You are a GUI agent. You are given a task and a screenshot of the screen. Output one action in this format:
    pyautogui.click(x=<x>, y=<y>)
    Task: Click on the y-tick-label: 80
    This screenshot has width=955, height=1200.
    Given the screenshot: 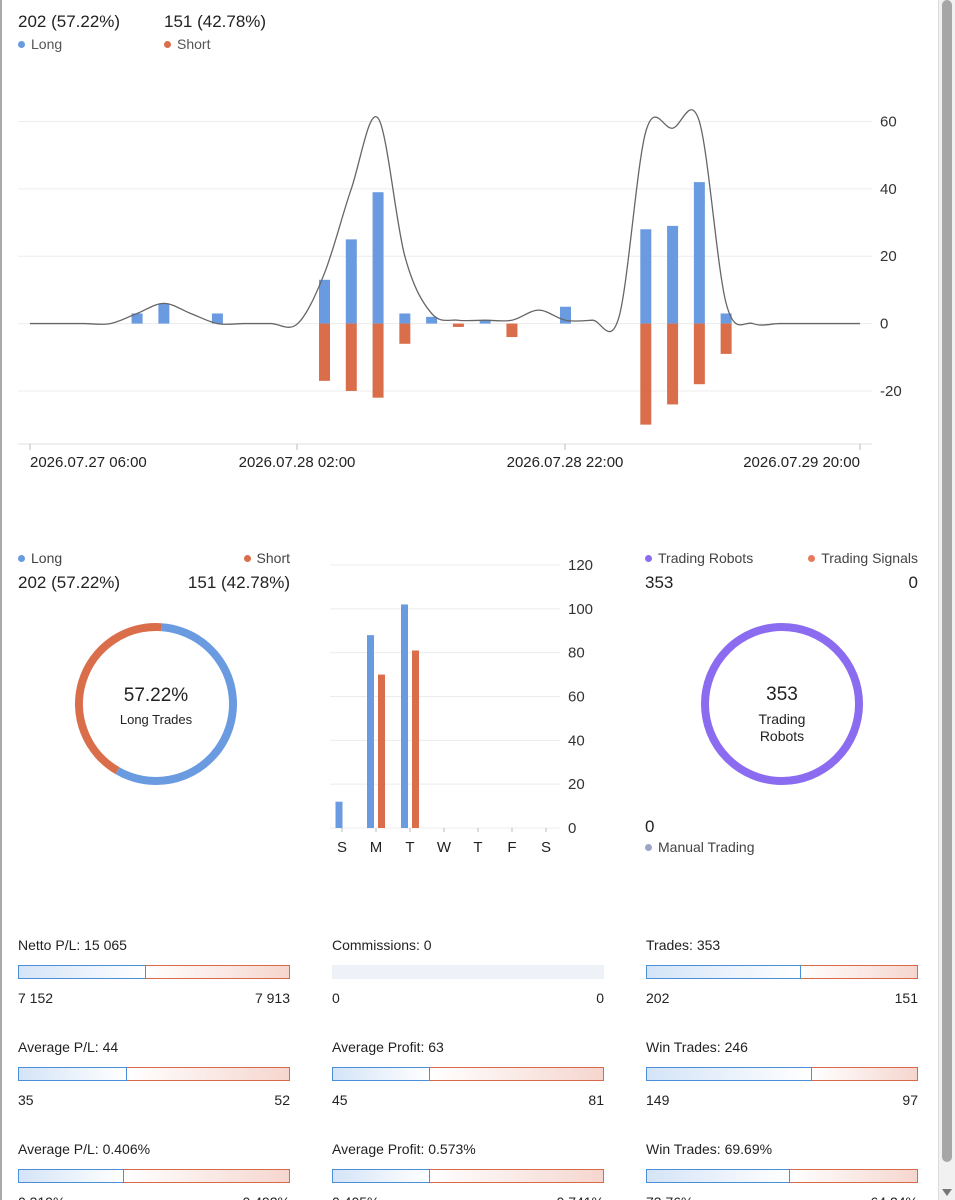 What is the action you would take?
    pyautogui.click(x=576, y=653)
    